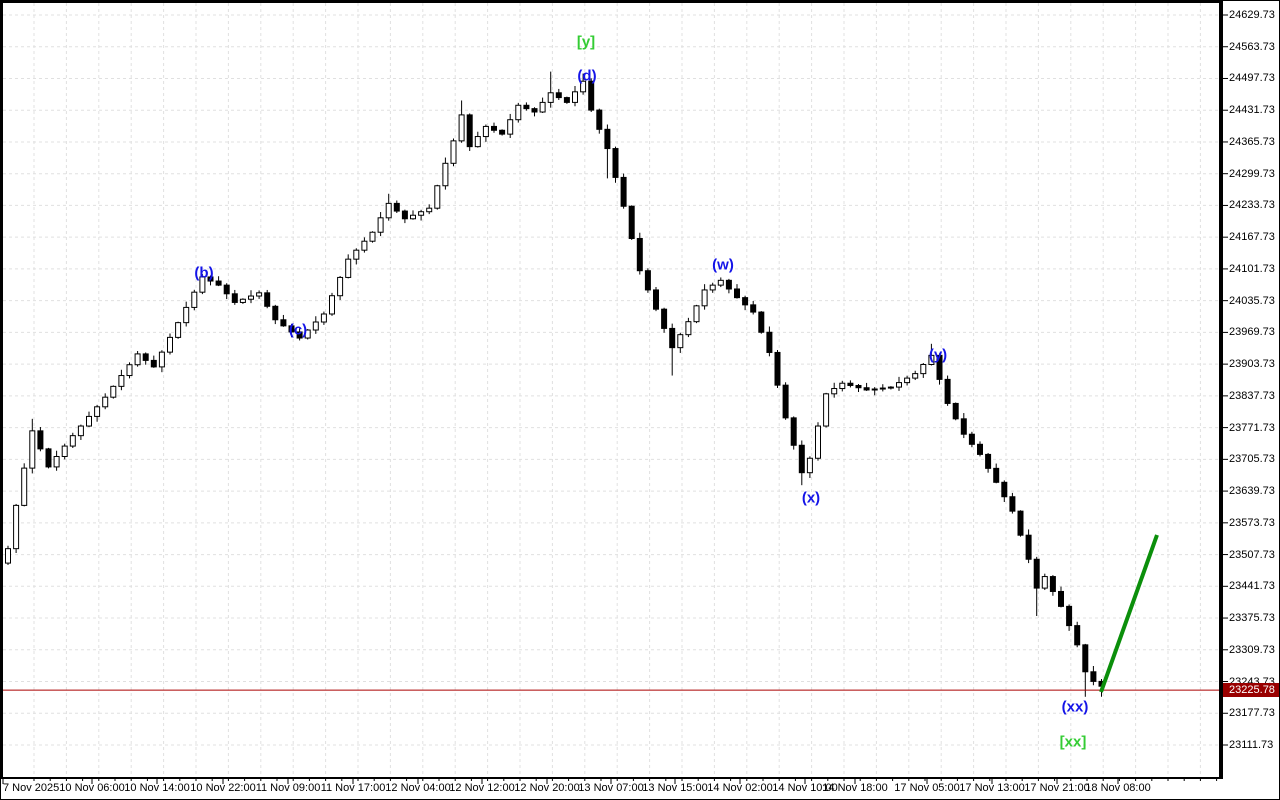 The height and width of the screenshot is (800, 1280). I want to click on wave-label-b: (b), so click(204, 273).